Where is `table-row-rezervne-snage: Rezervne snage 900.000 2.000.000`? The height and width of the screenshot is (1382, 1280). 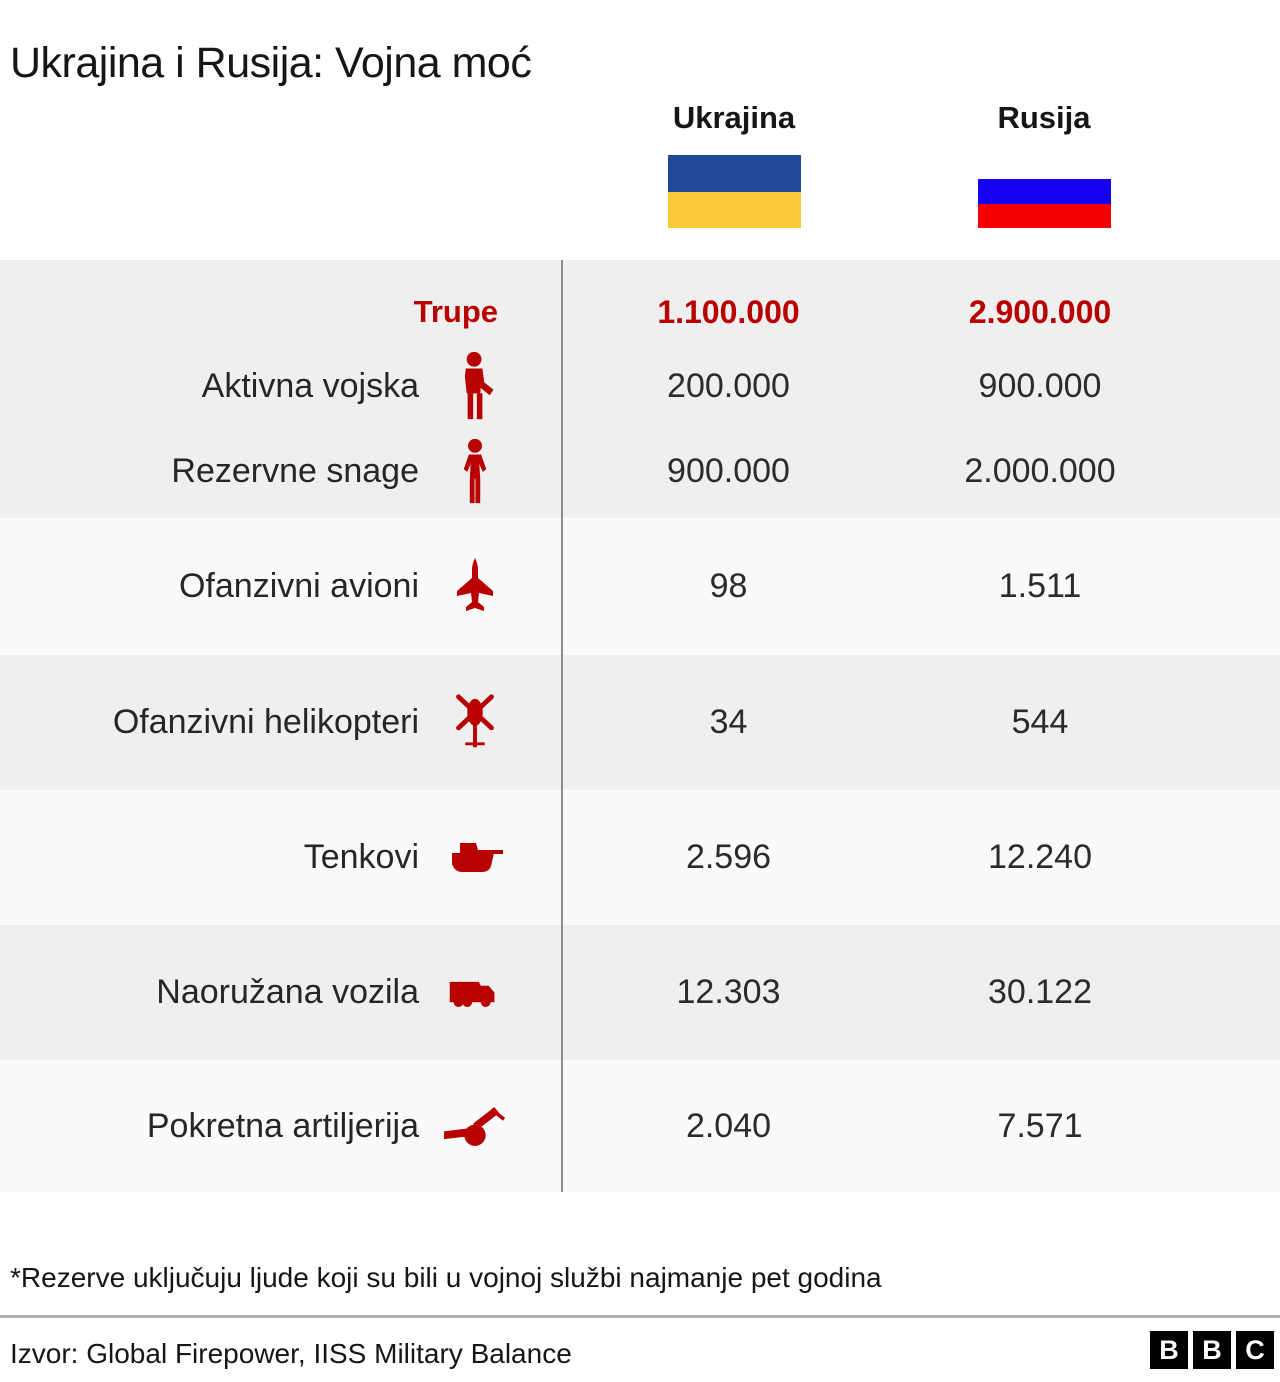
table-row-rezervne-snage: Rezervne snage 900.000 2.000.000 is located at coordinates (640, 471).